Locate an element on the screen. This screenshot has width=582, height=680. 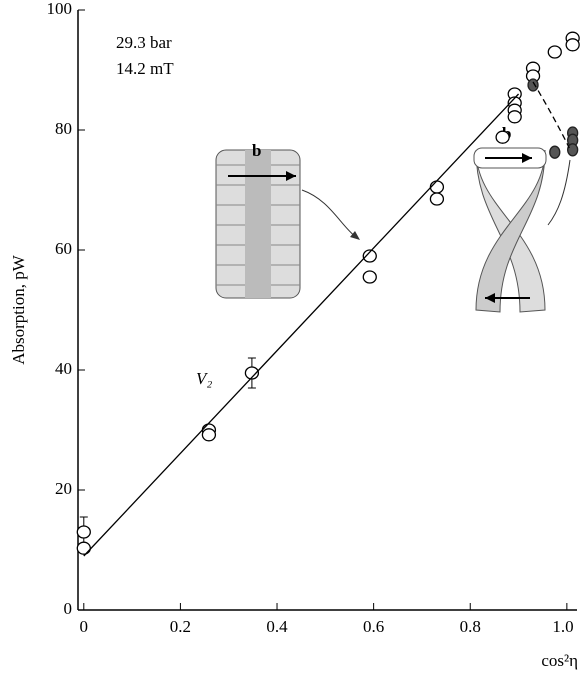
annotation: 29.3 bar is located at coordinates (144, 42).